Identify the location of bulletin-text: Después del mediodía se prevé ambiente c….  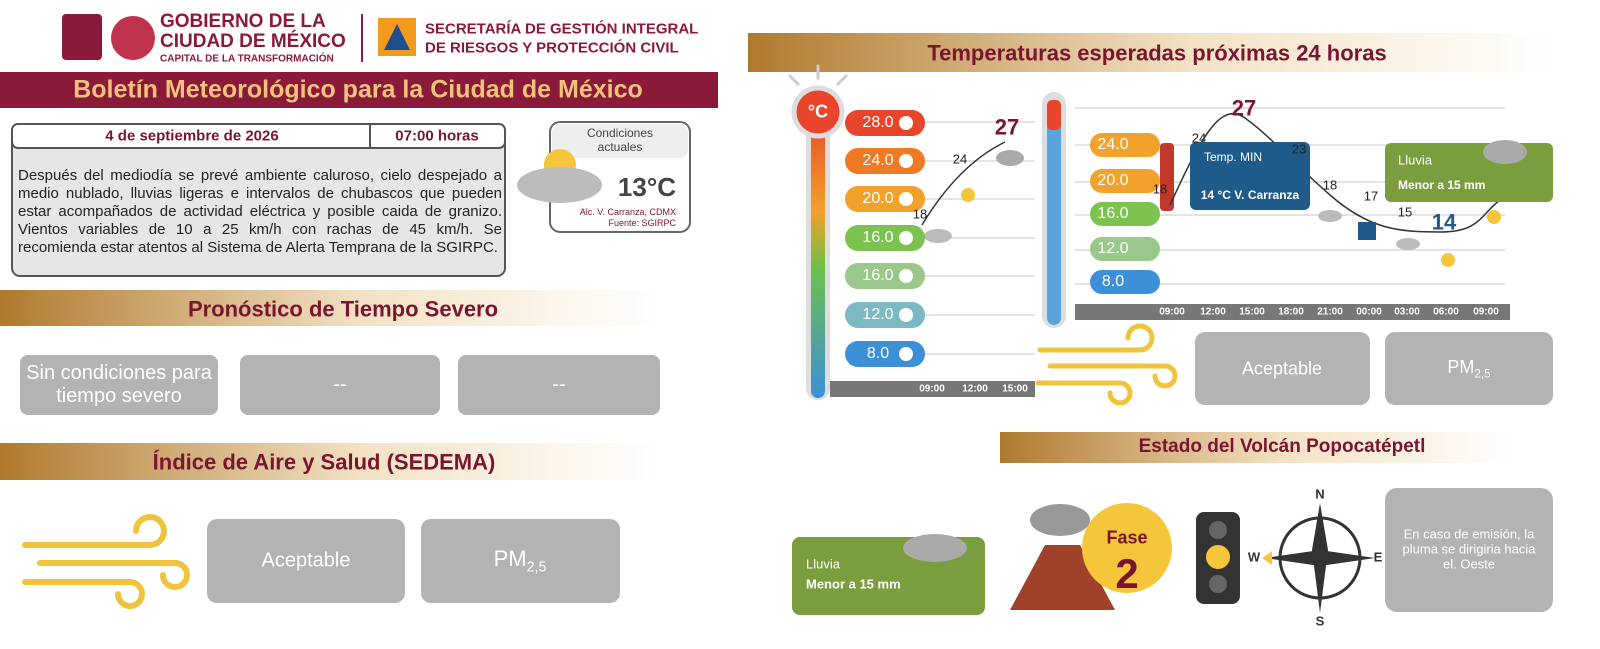
(260, 211).